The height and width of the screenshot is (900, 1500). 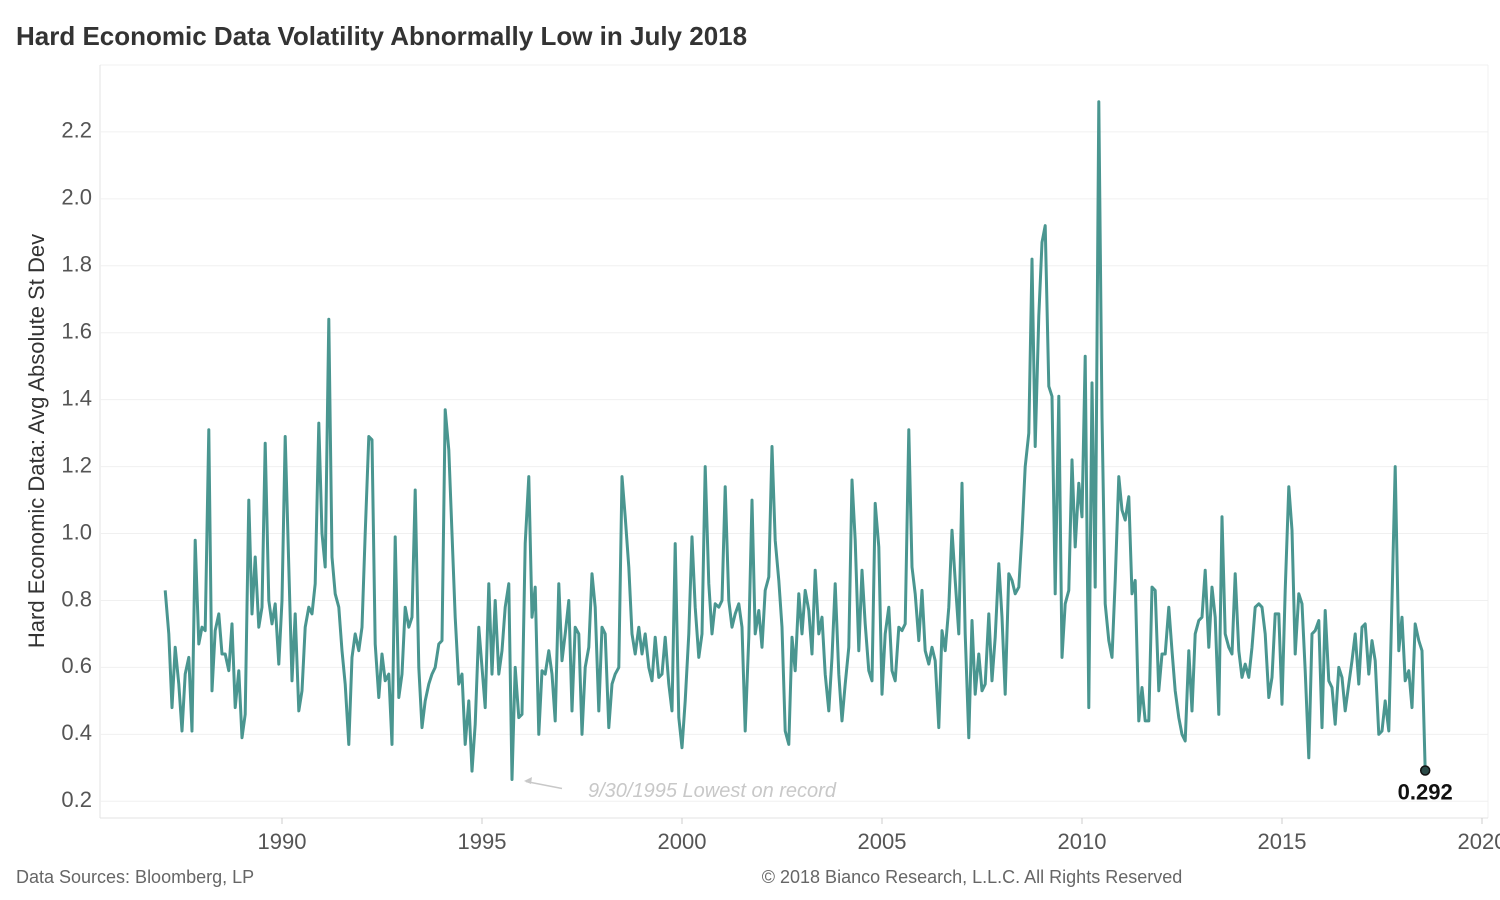 I want to click on x-tick-label: 2005, so click(x=882, y=841).